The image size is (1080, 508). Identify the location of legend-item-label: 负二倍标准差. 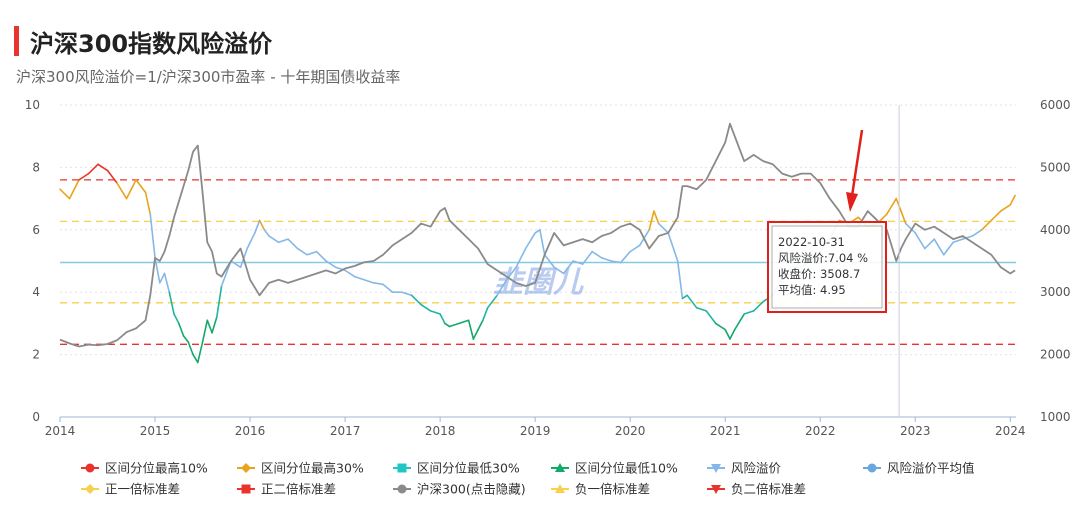
(768, 489).